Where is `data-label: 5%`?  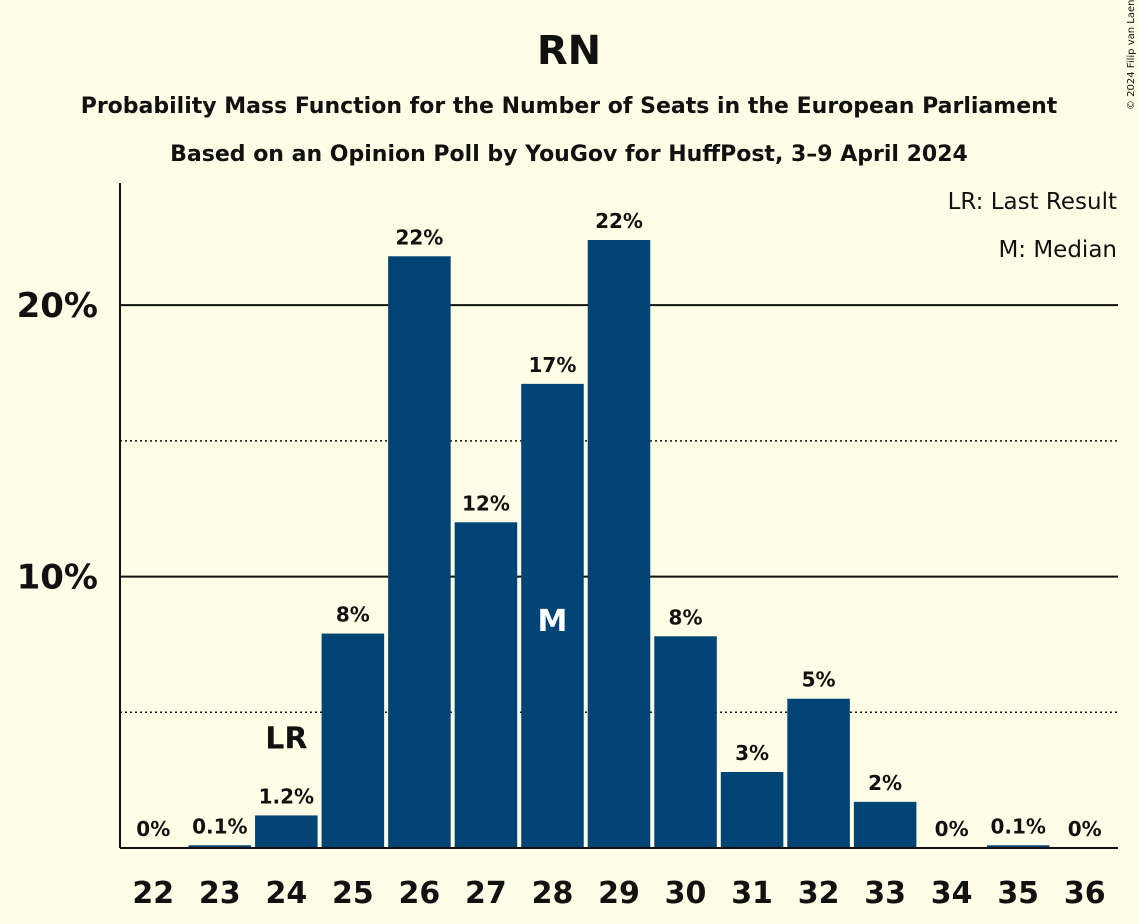
data-label: 5% is located at coordinates (819, 680).